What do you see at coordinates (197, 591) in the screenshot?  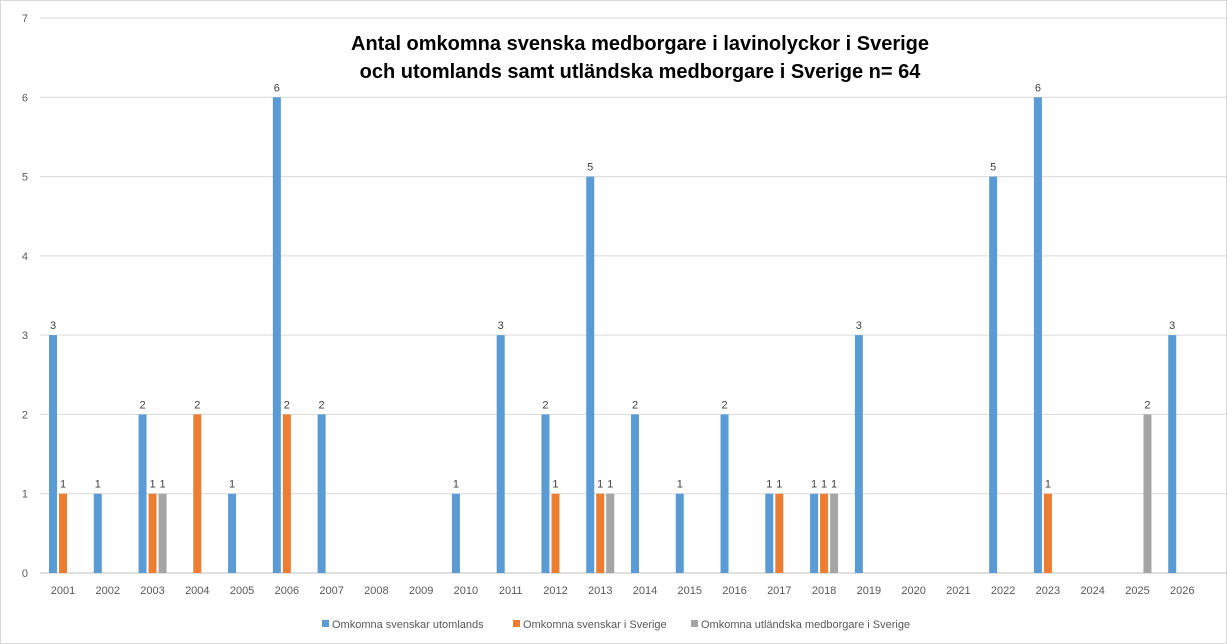 I see `x-tick-label: 2004` at bounding box center [197, 591].